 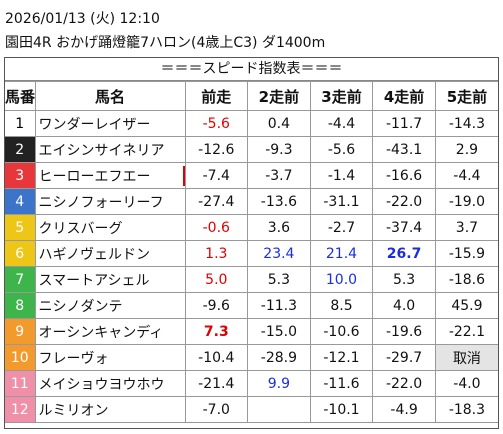 I want to click on speed-index: -11.7, so click(x=404, y=123).